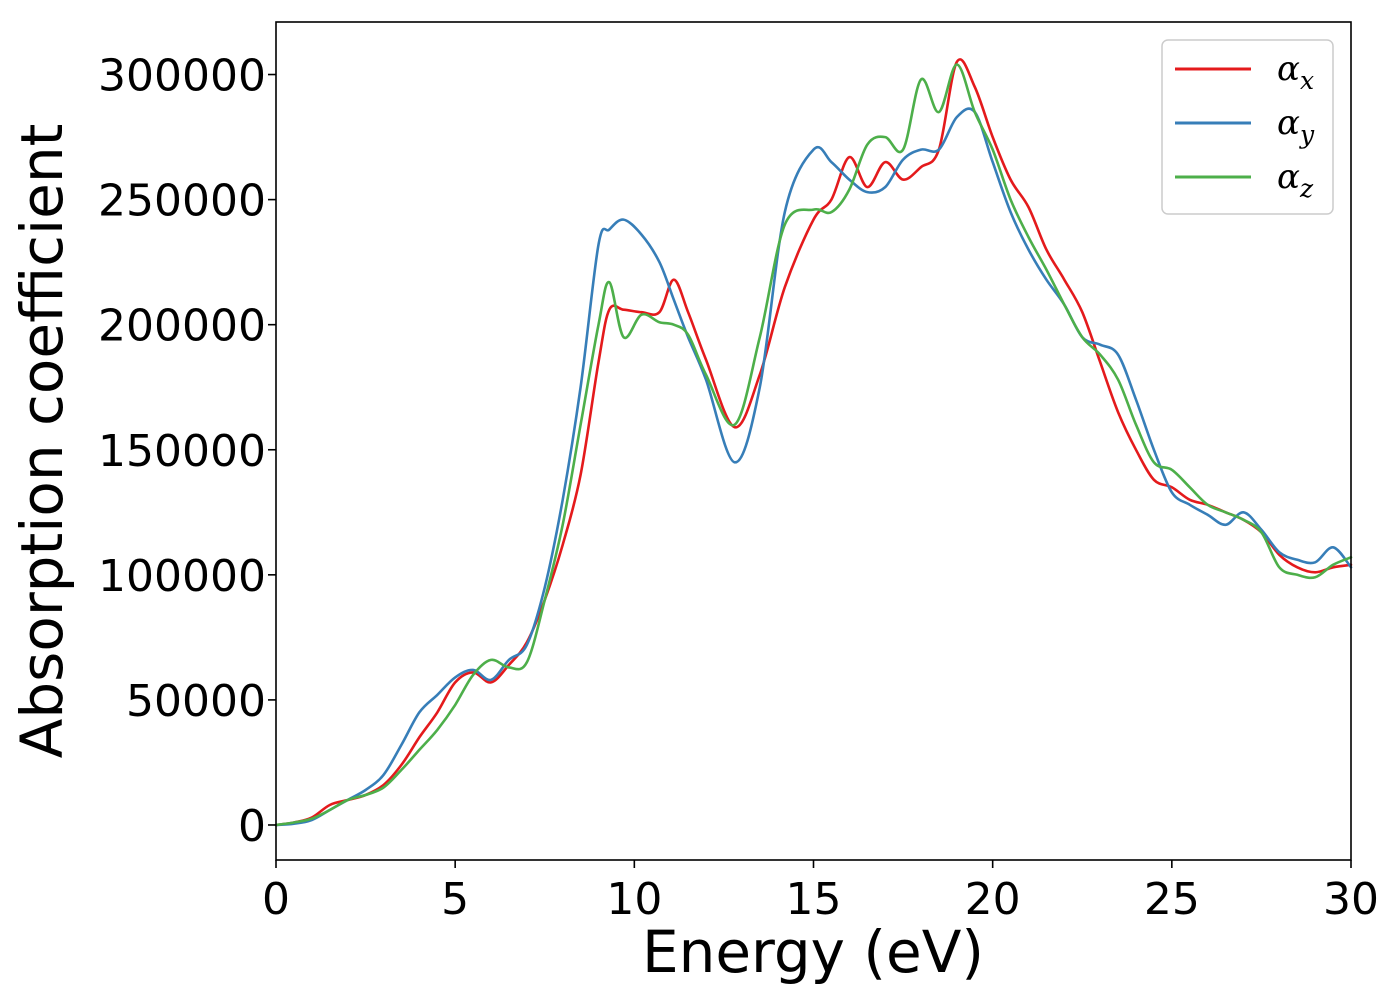  Describe the element at coordinates (993, 899) in the screenshot. I see `x-tick-label: 20` at that location.